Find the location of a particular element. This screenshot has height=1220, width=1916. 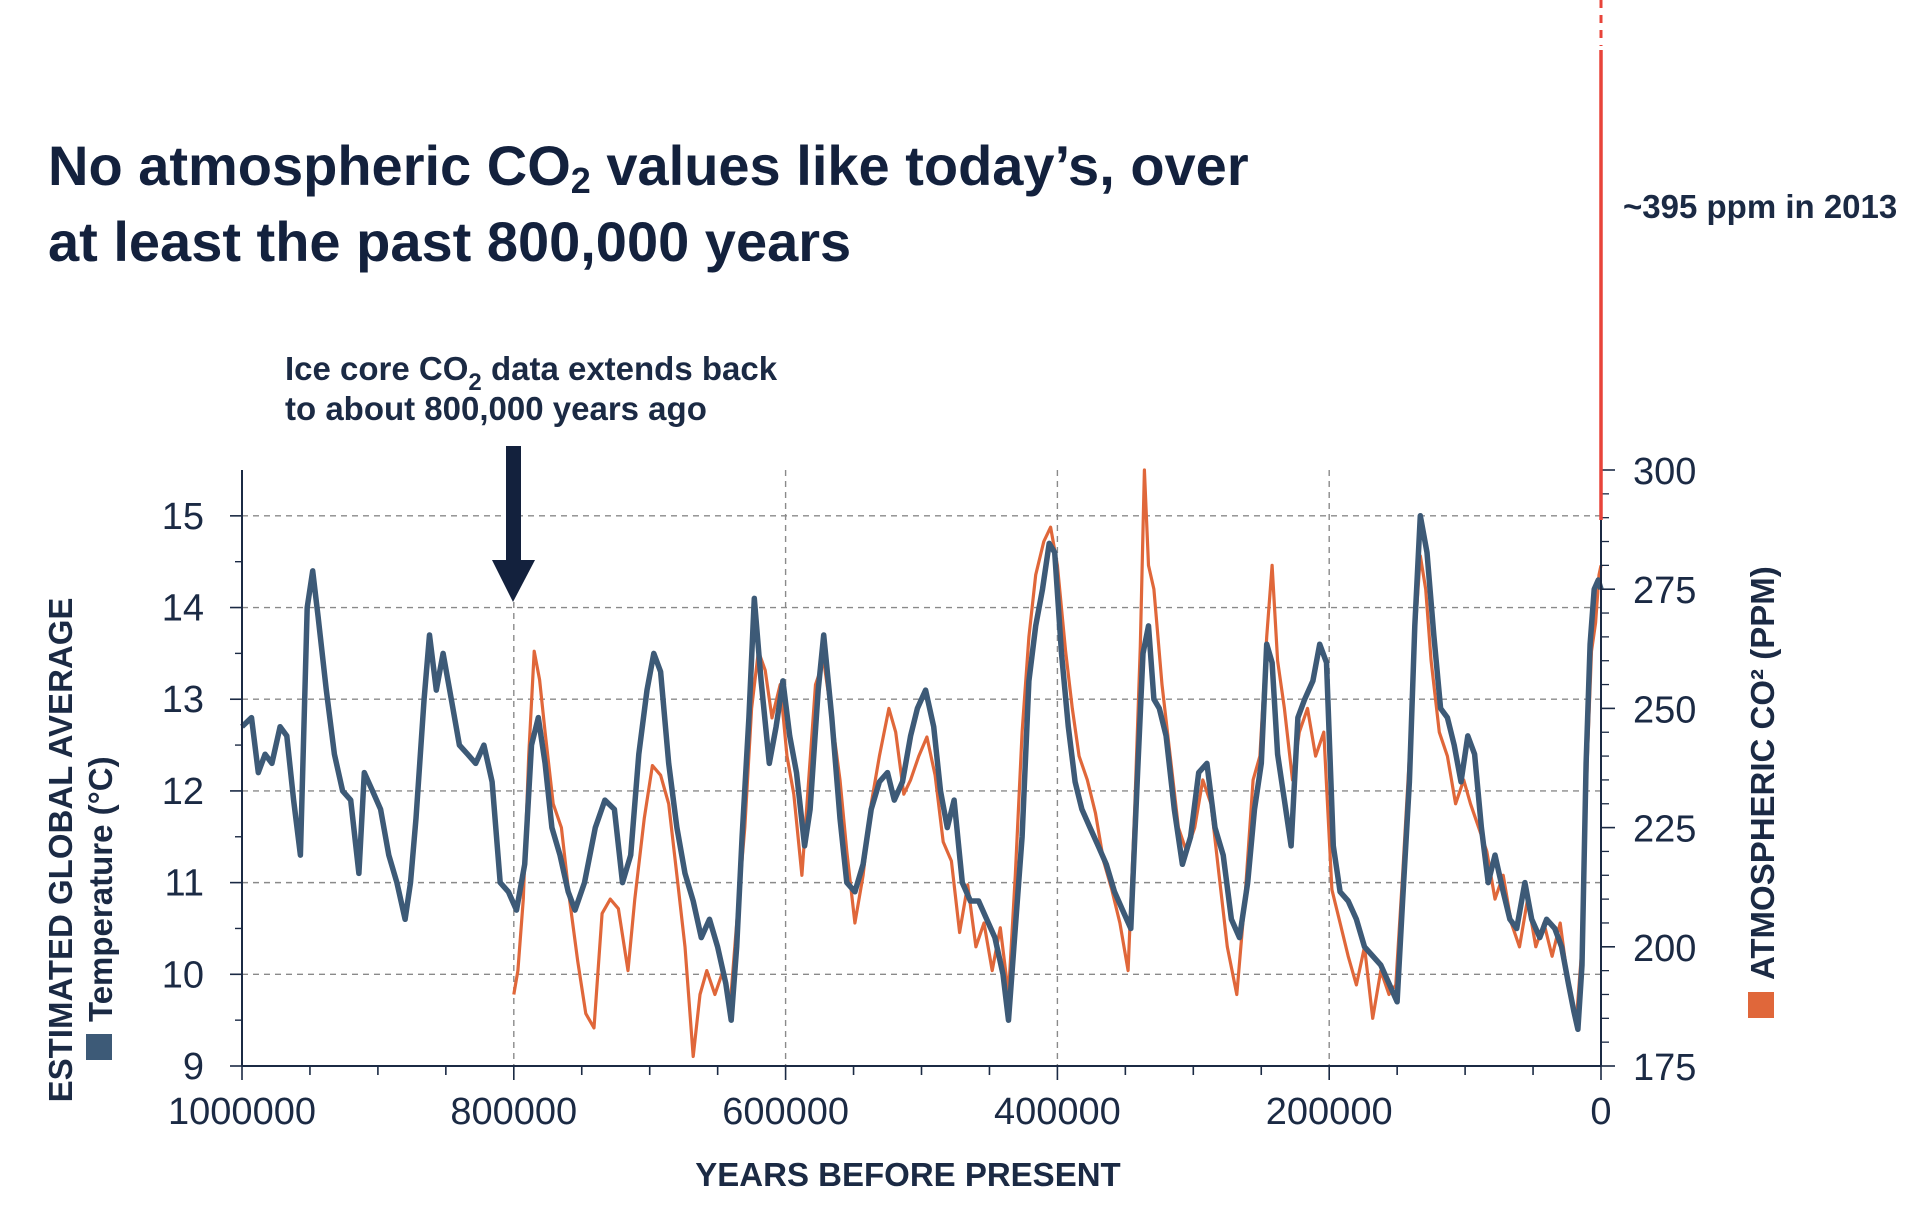

x-tick-label: 800000 is located at coordinates (513, 1112).